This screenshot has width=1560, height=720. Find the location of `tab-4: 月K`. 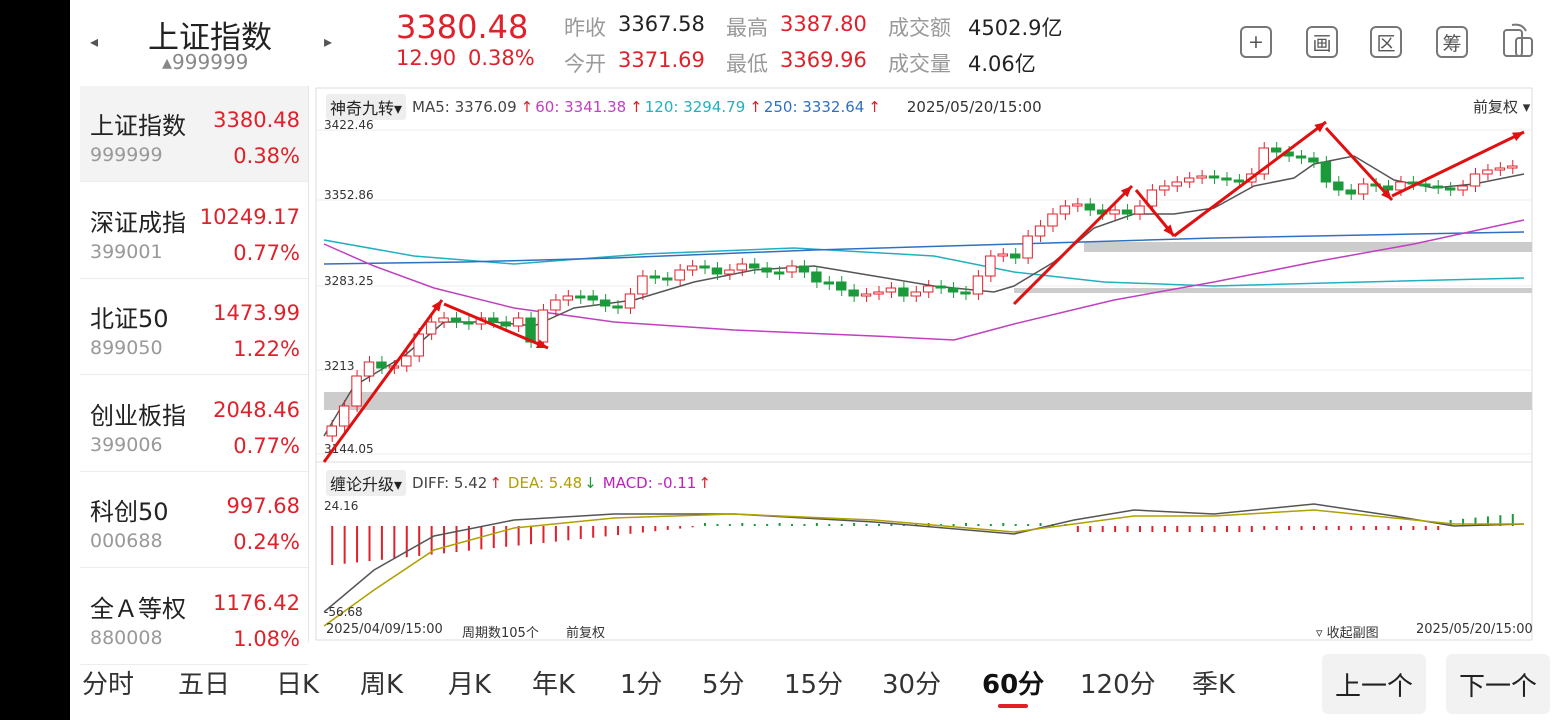

tab-4: 月K is located at coordinates (470, 685).